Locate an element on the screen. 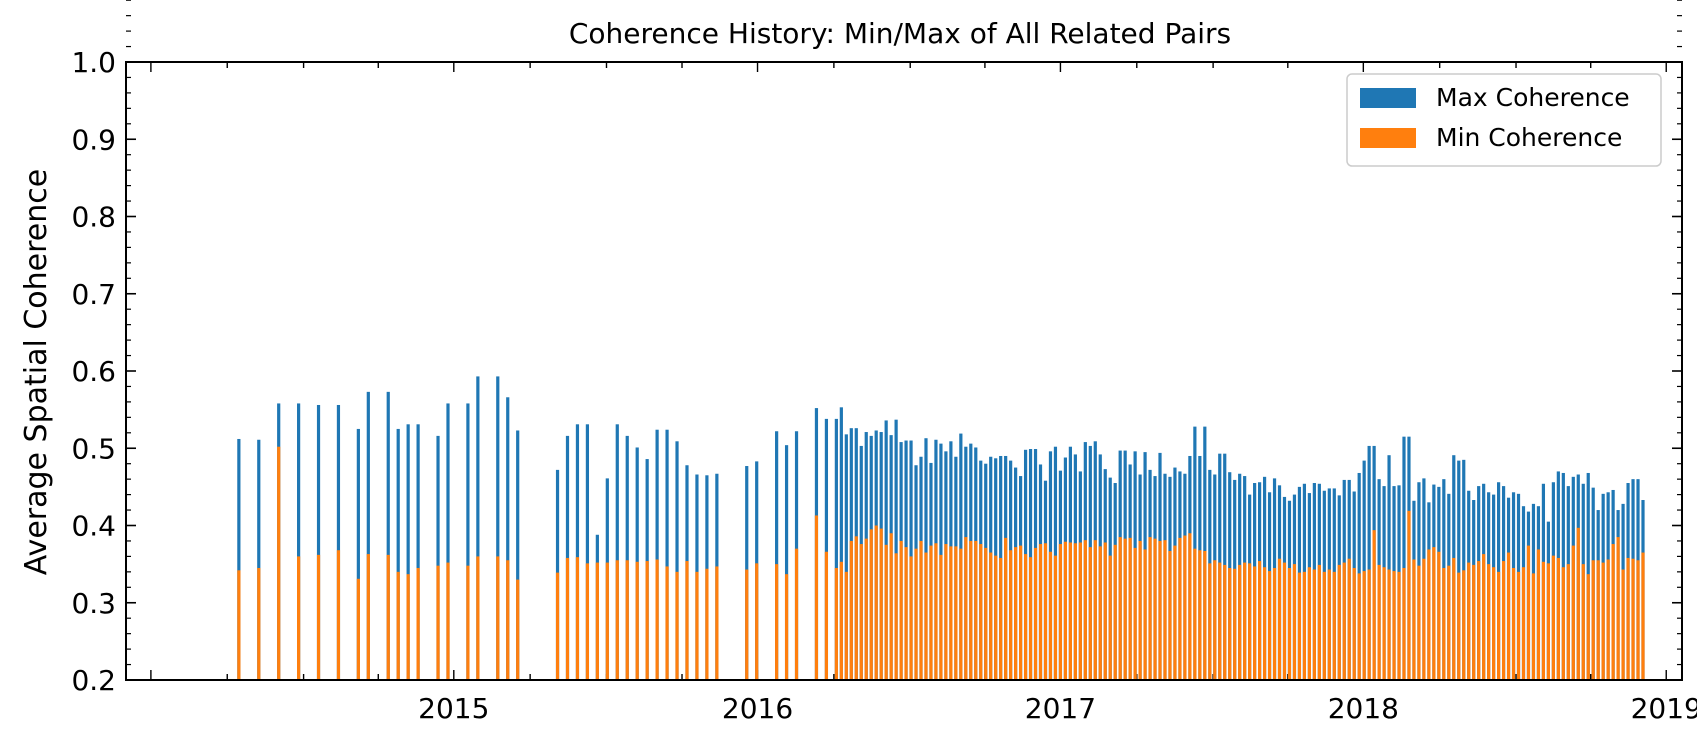 Image resolution: width=1697 pixels, height=741 pixels. x-tick-label: 2015 is located at coordinates (453, 708).